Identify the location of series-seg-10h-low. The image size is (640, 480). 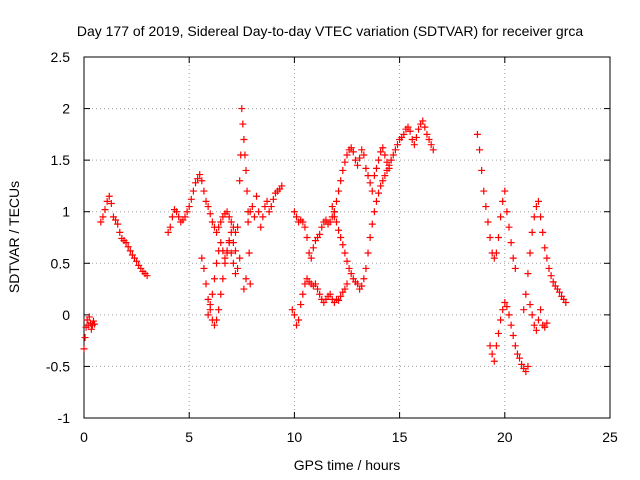
(319, 302).